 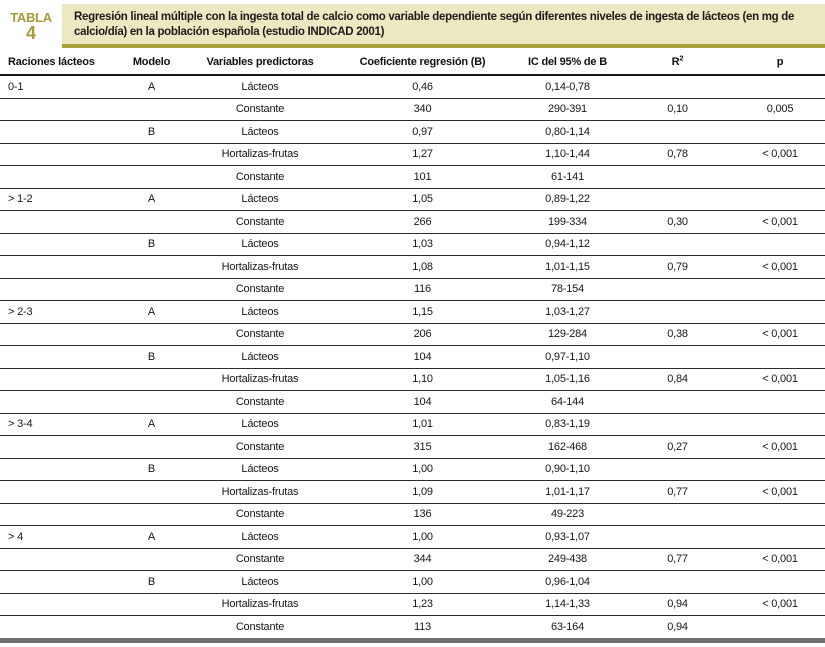 I want to click on table-cell: > 3-4, so click(x=56, y=424).